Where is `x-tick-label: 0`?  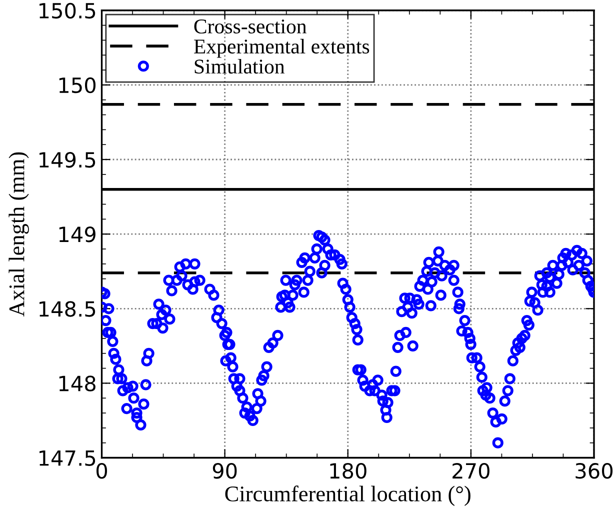 x-tick-label: 0 is located at coordinates (101, 470).